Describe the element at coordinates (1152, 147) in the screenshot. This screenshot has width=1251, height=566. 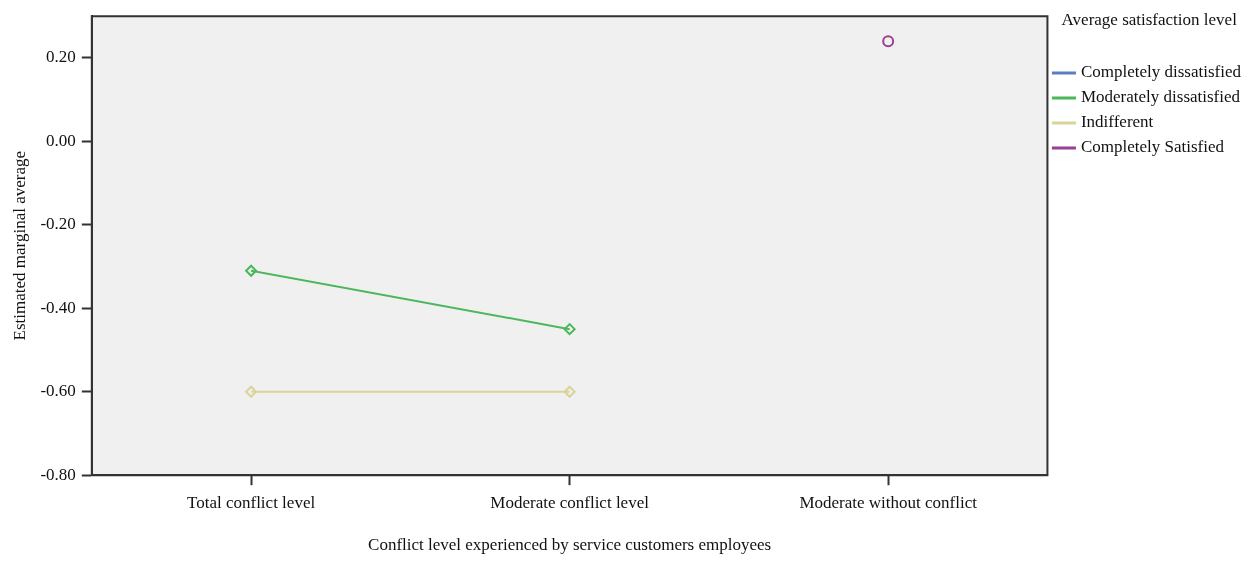
I see `legend-label: Completely Satisfied` at that location.